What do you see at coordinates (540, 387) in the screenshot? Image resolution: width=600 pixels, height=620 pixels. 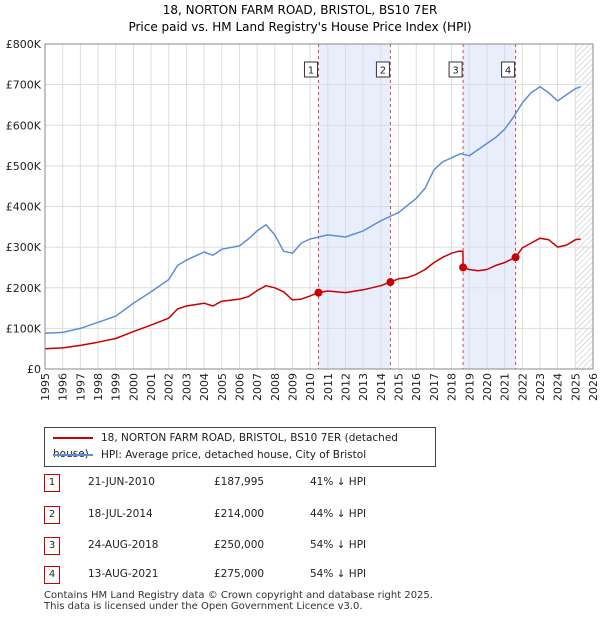 I see `x-tick-label: 2023` at bounding box center [540, 387].